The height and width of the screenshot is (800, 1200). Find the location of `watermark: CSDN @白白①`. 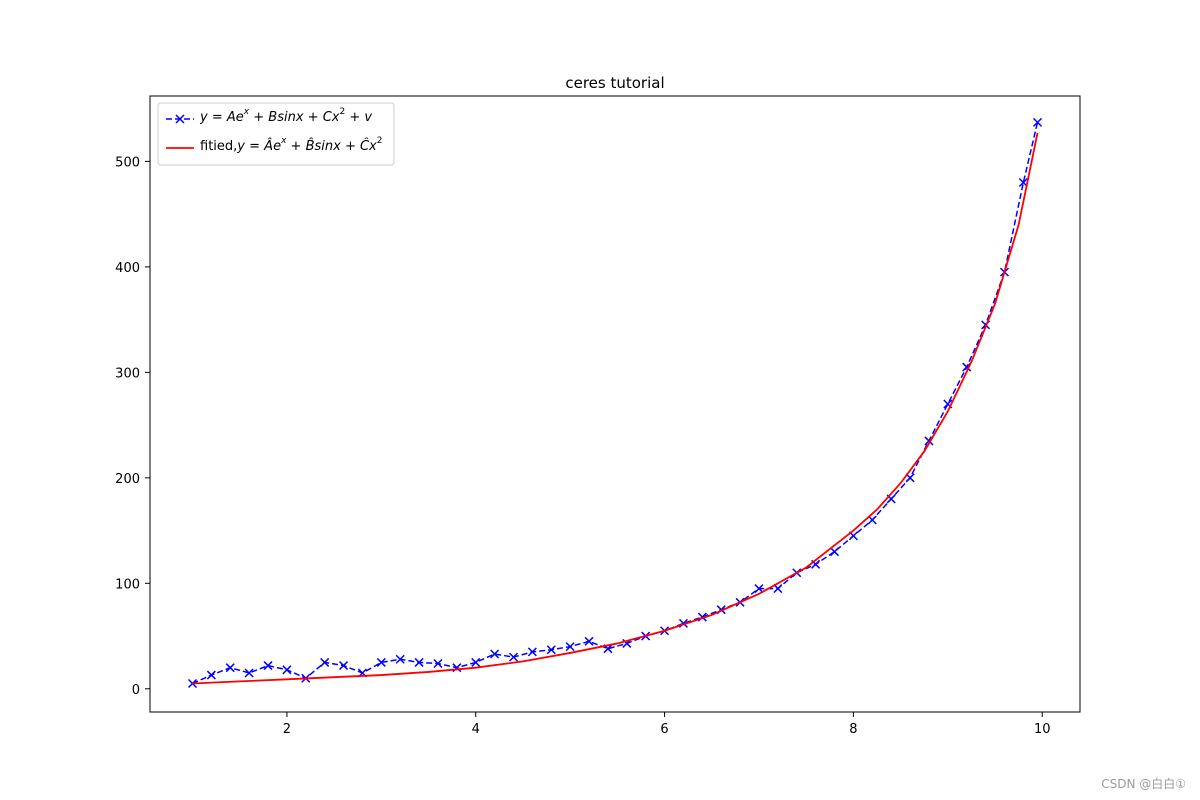

watermark: CSDN @白白① is located at coordinates (1143, 784).